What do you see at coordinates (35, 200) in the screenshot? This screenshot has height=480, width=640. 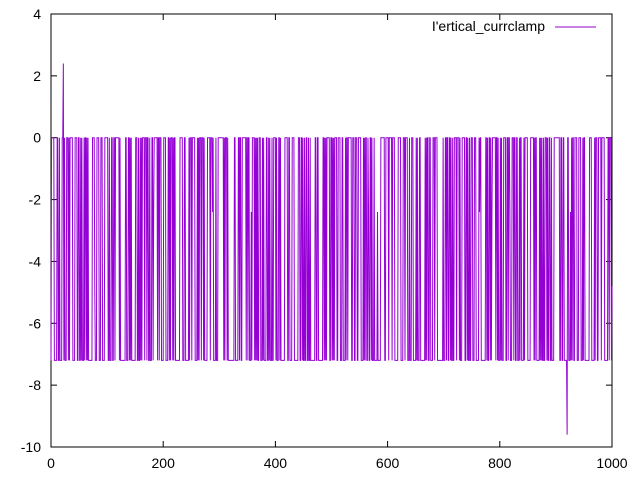 I see `y-tick-label: -2` at bounding box center [35, 200].